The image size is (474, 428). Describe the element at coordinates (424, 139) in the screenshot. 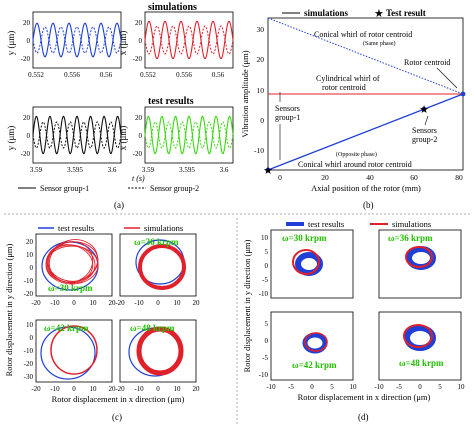

I see `annotation-sensors-group-2b: group-2` at that location.